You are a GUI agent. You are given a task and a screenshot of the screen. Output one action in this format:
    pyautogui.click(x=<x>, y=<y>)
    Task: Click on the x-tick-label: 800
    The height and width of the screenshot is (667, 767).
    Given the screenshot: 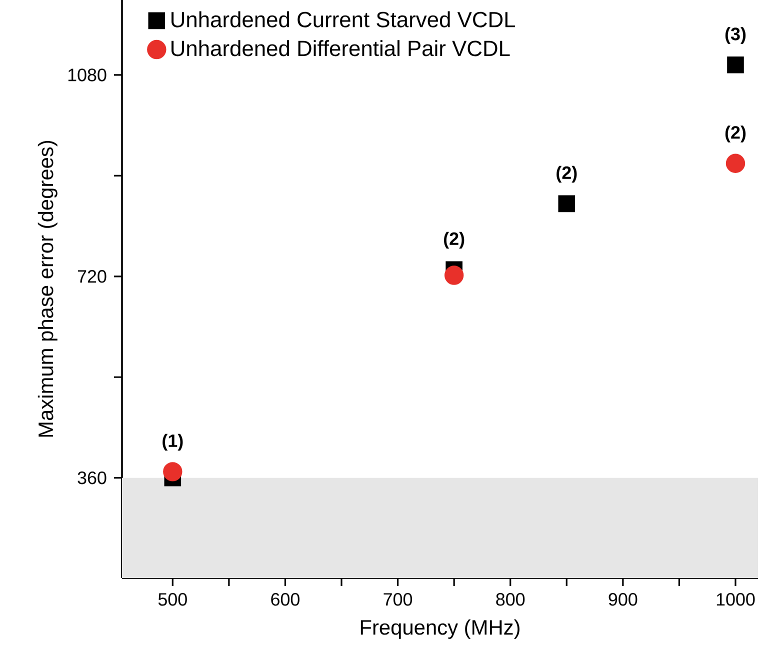 What is the action you would take?
    pyautogui.click(x=510, y=599)
    